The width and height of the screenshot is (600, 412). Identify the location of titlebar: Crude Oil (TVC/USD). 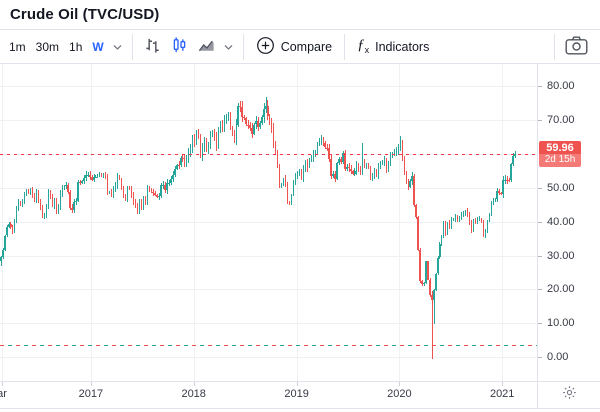
(300, 14).